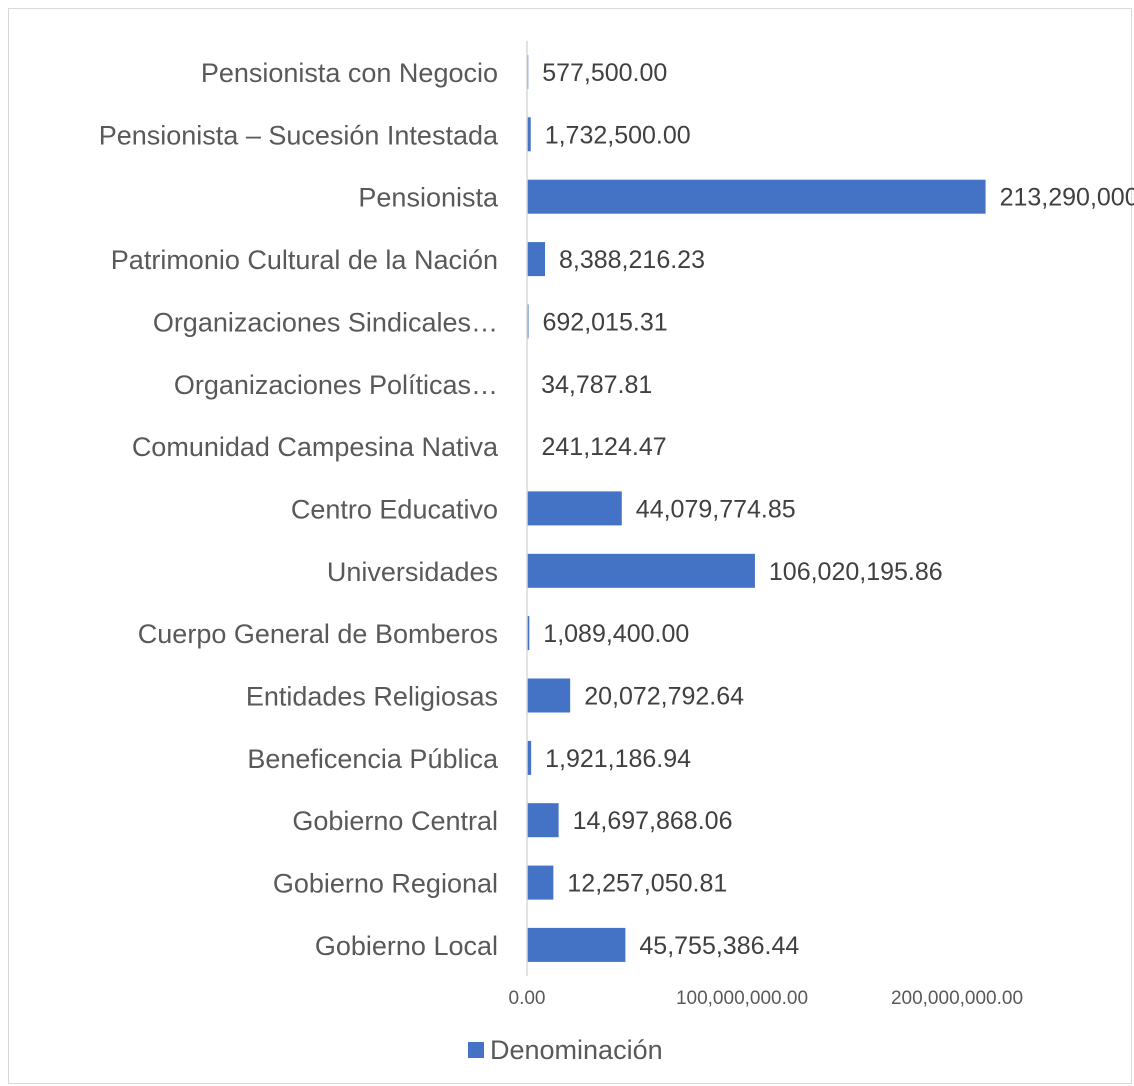 This screenshot has width=1134, height=1086. Describe the element at coordinates (664, 697) in the screenshot. I see `data-label-10: 20,072,792.64` at that location.